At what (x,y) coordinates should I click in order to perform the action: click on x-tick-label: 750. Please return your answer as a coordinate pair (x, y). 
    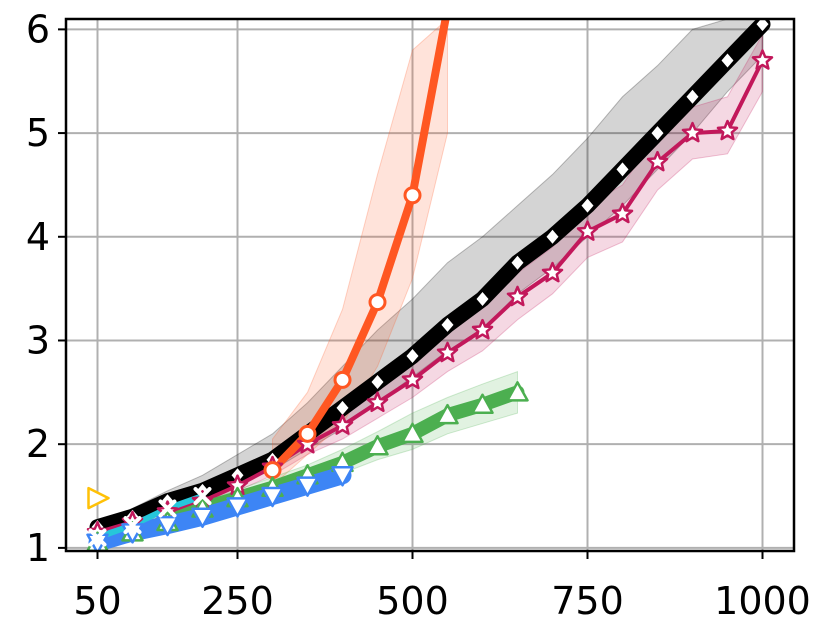
    Looking at the image, I should click on (587, 601).